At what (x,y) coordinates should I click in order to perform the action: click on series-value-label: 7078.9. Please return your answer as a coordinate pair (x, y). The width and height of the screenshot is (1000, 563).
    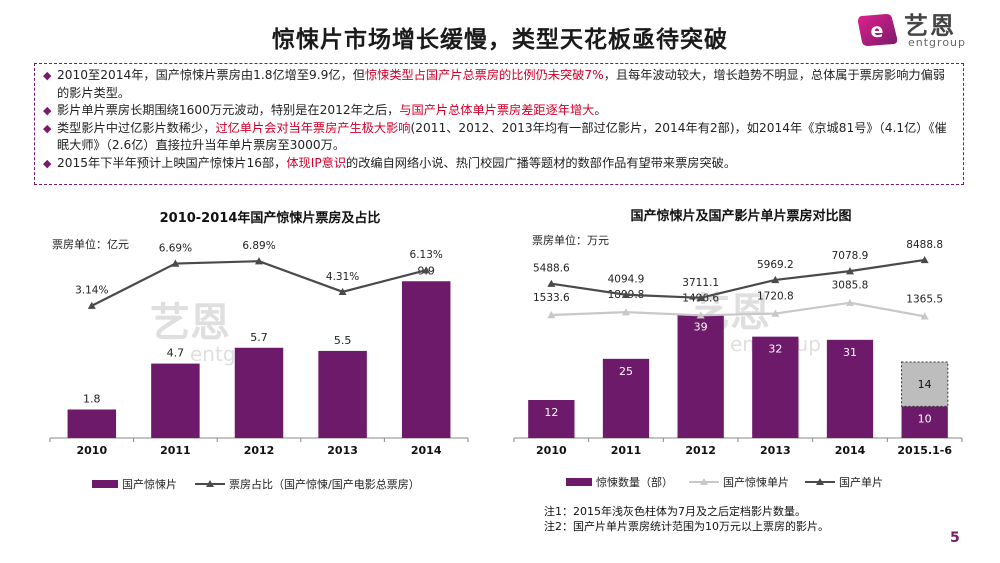
    Looking at the image, I should click on (850, 256).